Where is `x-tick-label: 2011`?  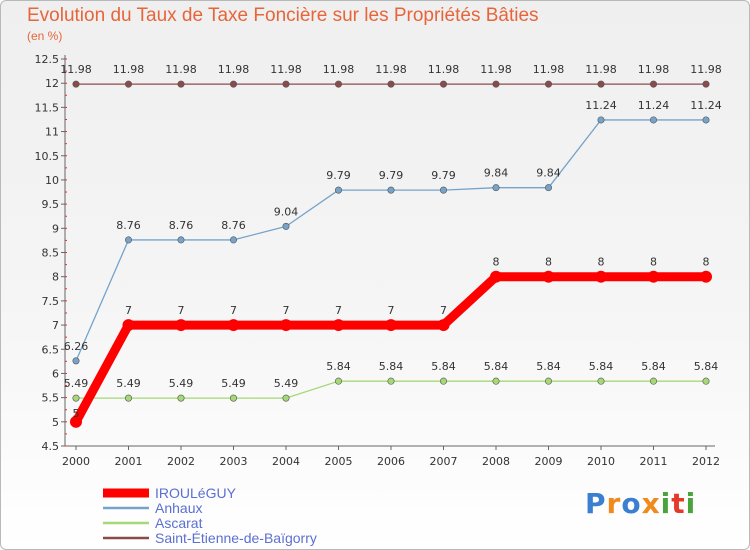
x-tick-label: 2011 is located at coordinates (654, 461).